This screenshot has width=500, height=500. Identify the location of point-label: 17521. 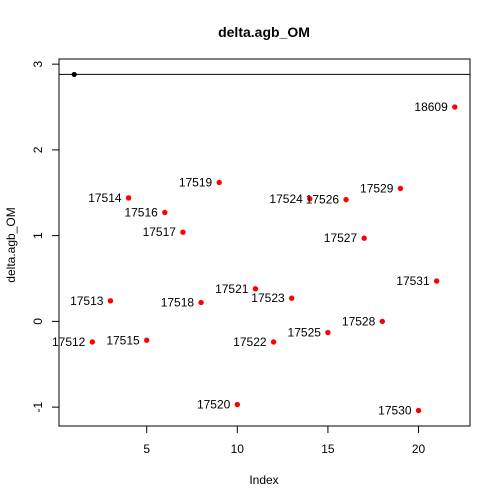
(232, 289).